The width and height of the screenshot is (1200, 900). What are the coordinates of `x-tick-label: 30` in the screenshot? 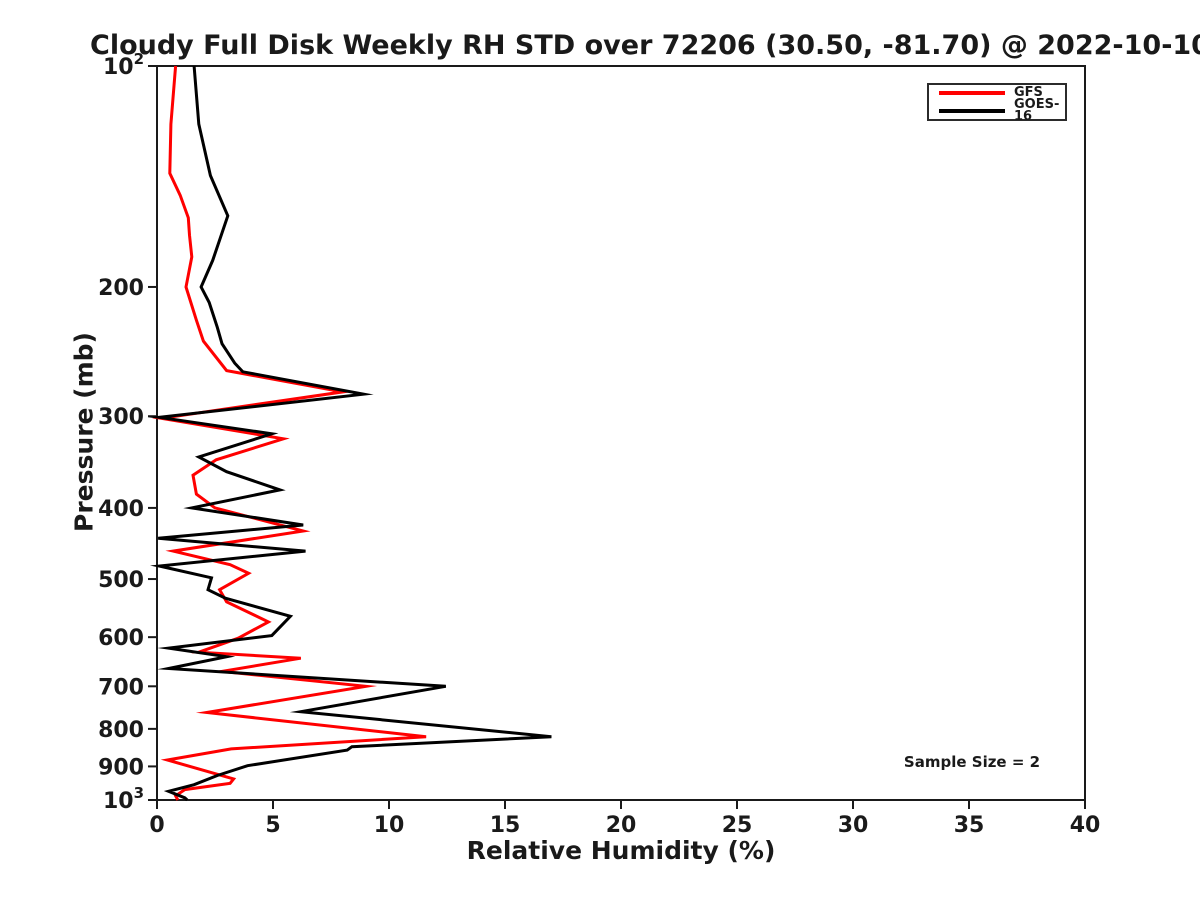 It's located at (853, 825).